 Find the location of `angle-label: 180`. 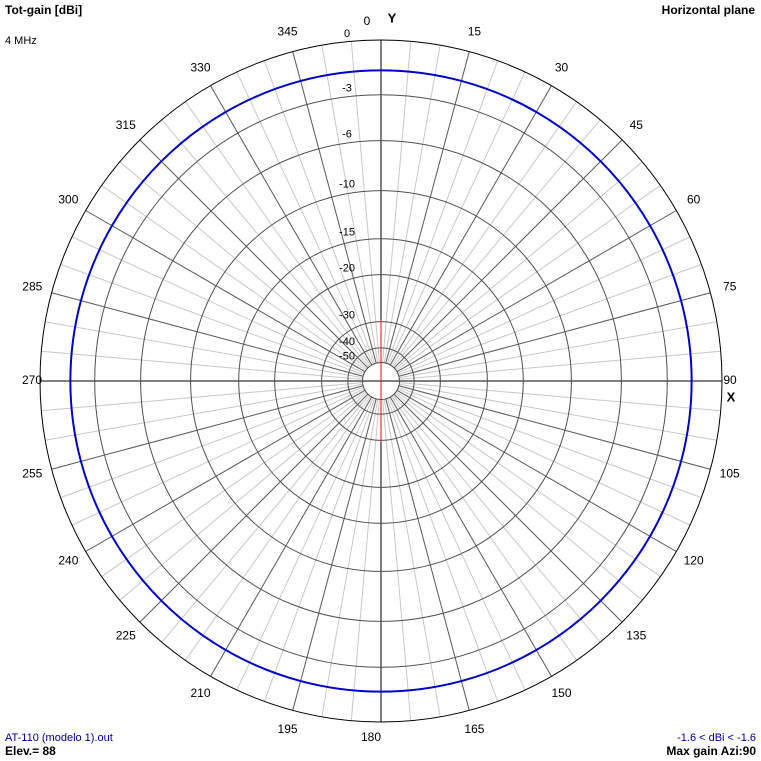

angle-label: 180 is located at coordinates (371, 737).